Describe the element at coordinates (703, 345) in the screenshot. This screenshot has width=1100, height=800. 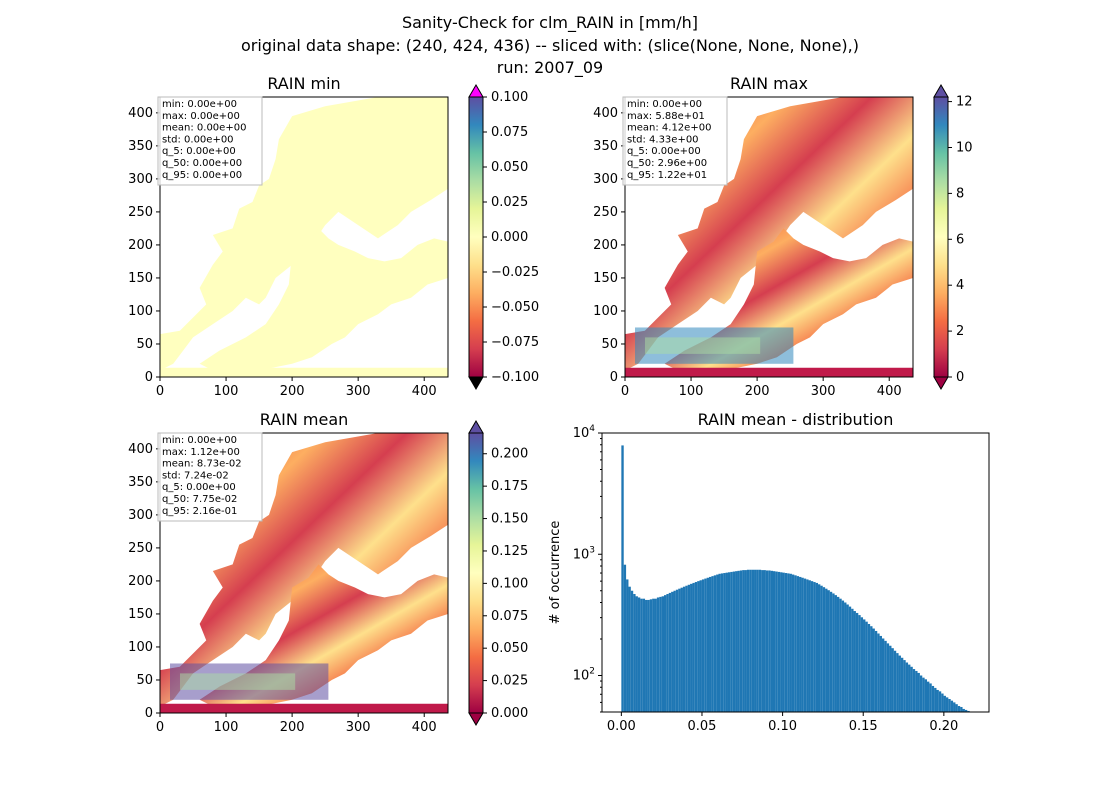
I see `mid-value-band` at that location.